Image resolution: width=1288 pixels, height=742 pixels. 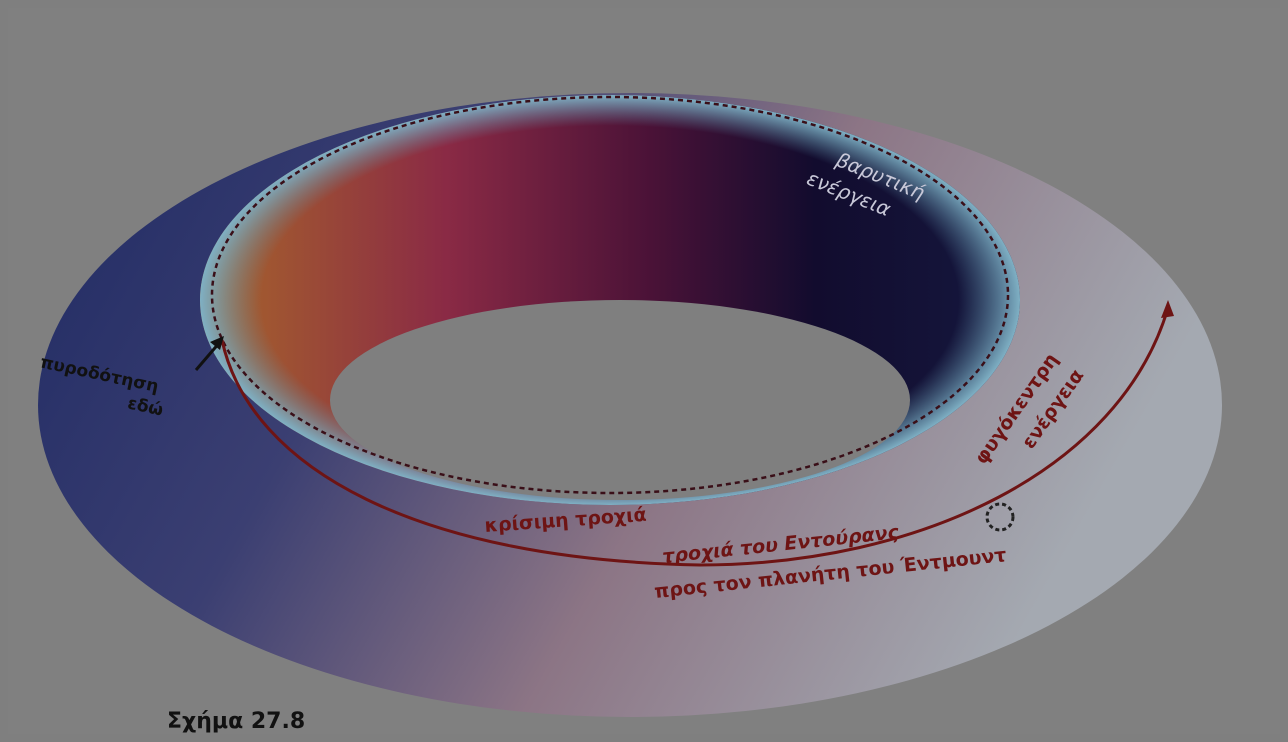 I want to click on caption: Σχήμα 27.8, so click(x=236, y=721).